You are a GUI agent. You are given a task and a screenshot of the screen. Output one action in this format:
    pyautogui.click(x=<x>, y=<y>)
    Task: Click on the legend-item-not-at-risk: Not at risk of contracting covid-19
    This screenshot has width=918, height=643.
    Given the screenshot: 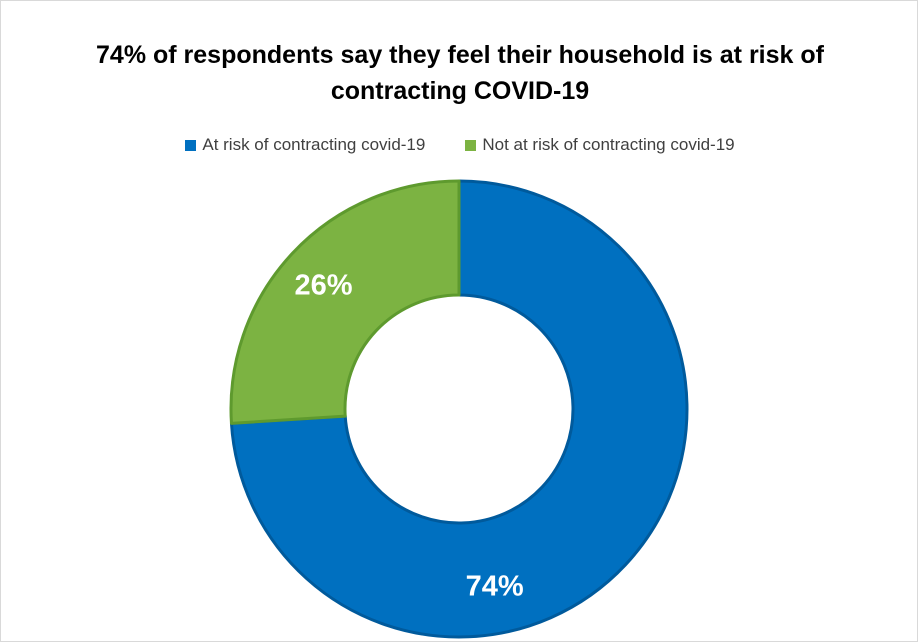 What is the action you would take?
    pyautogui.click(x=600, y=145)
    